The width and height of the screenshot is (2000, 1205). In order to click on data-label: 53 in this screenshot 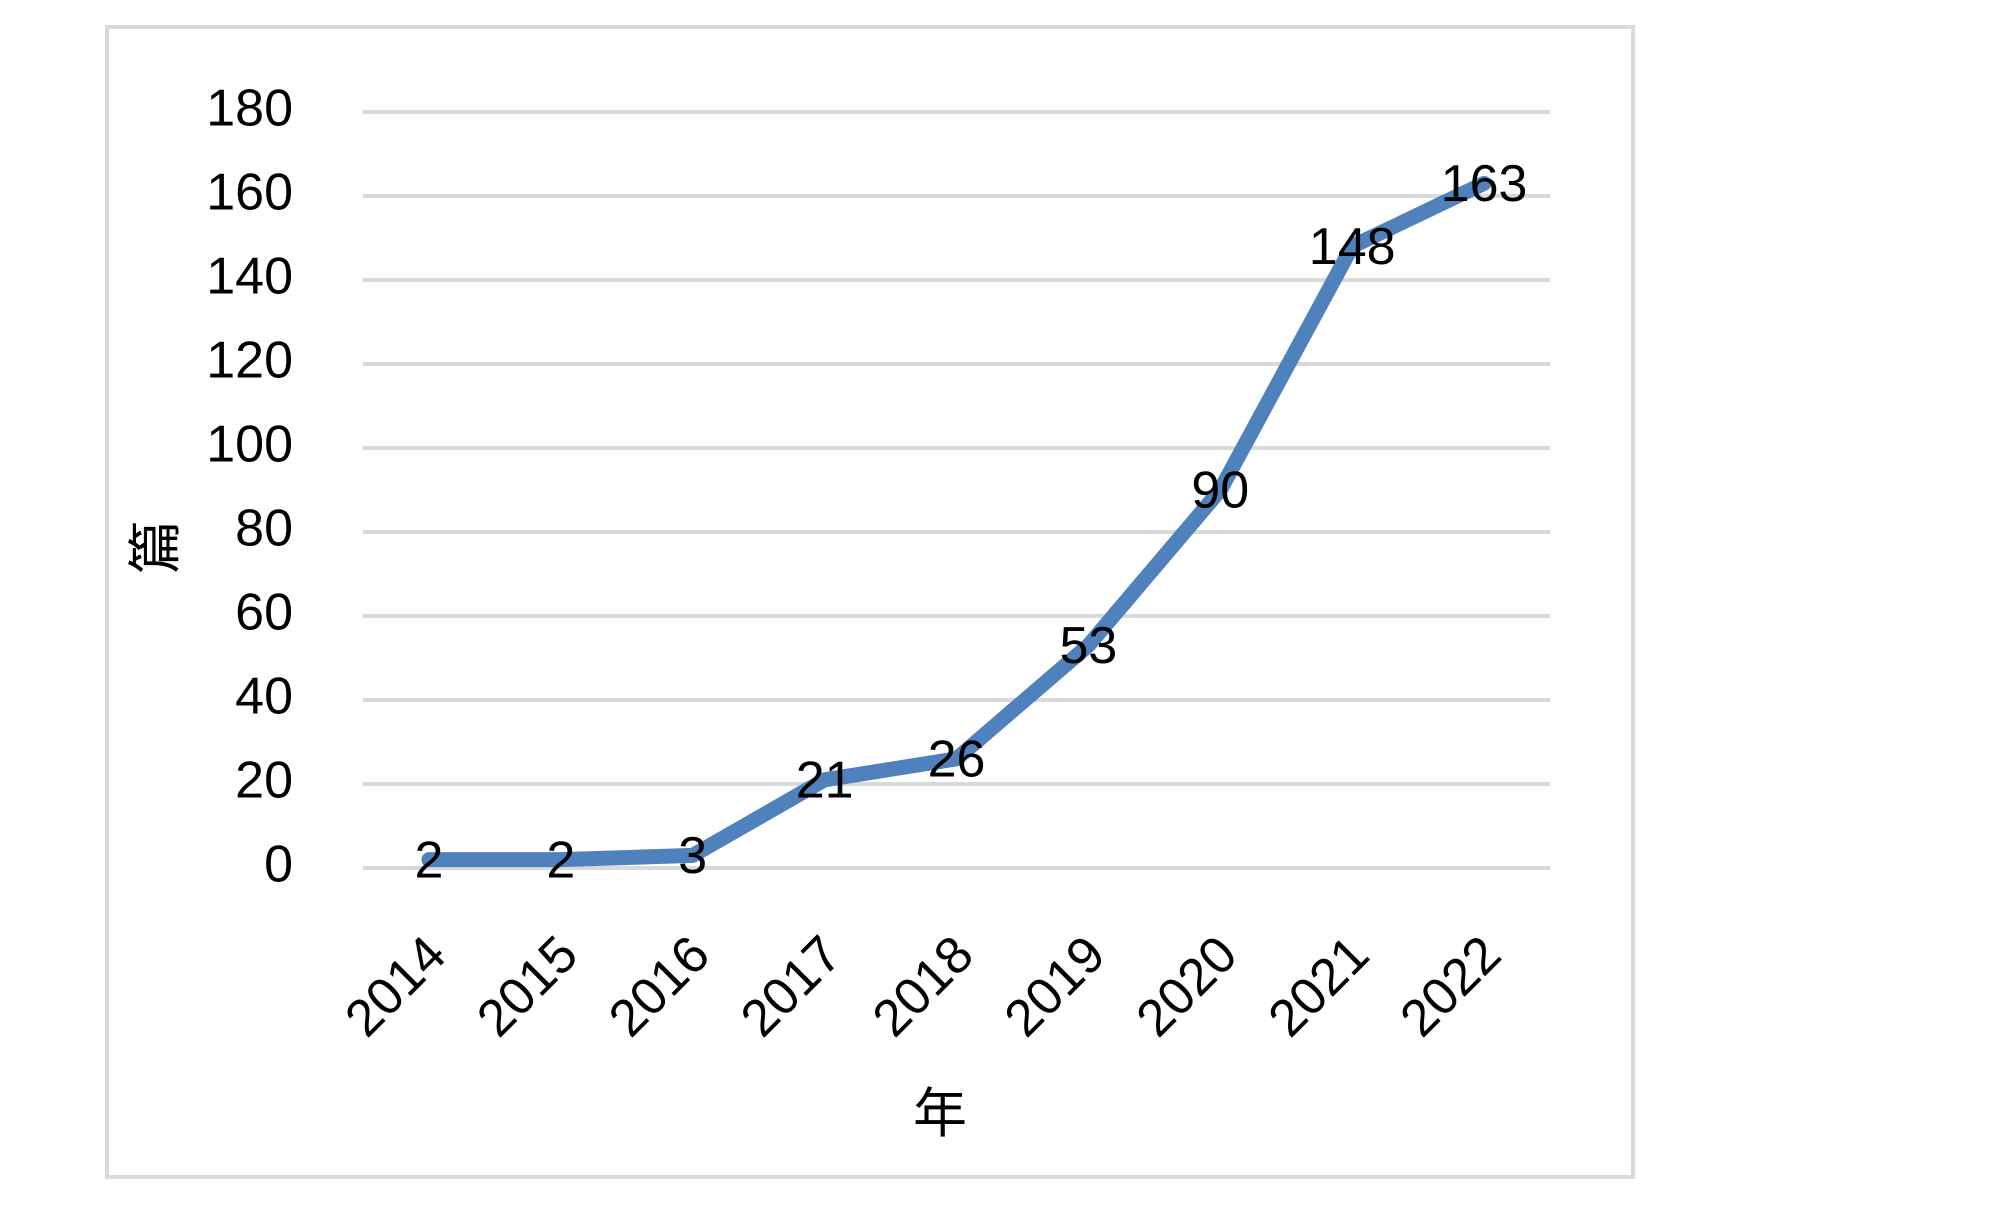, I will do `click(1088, 646)`.